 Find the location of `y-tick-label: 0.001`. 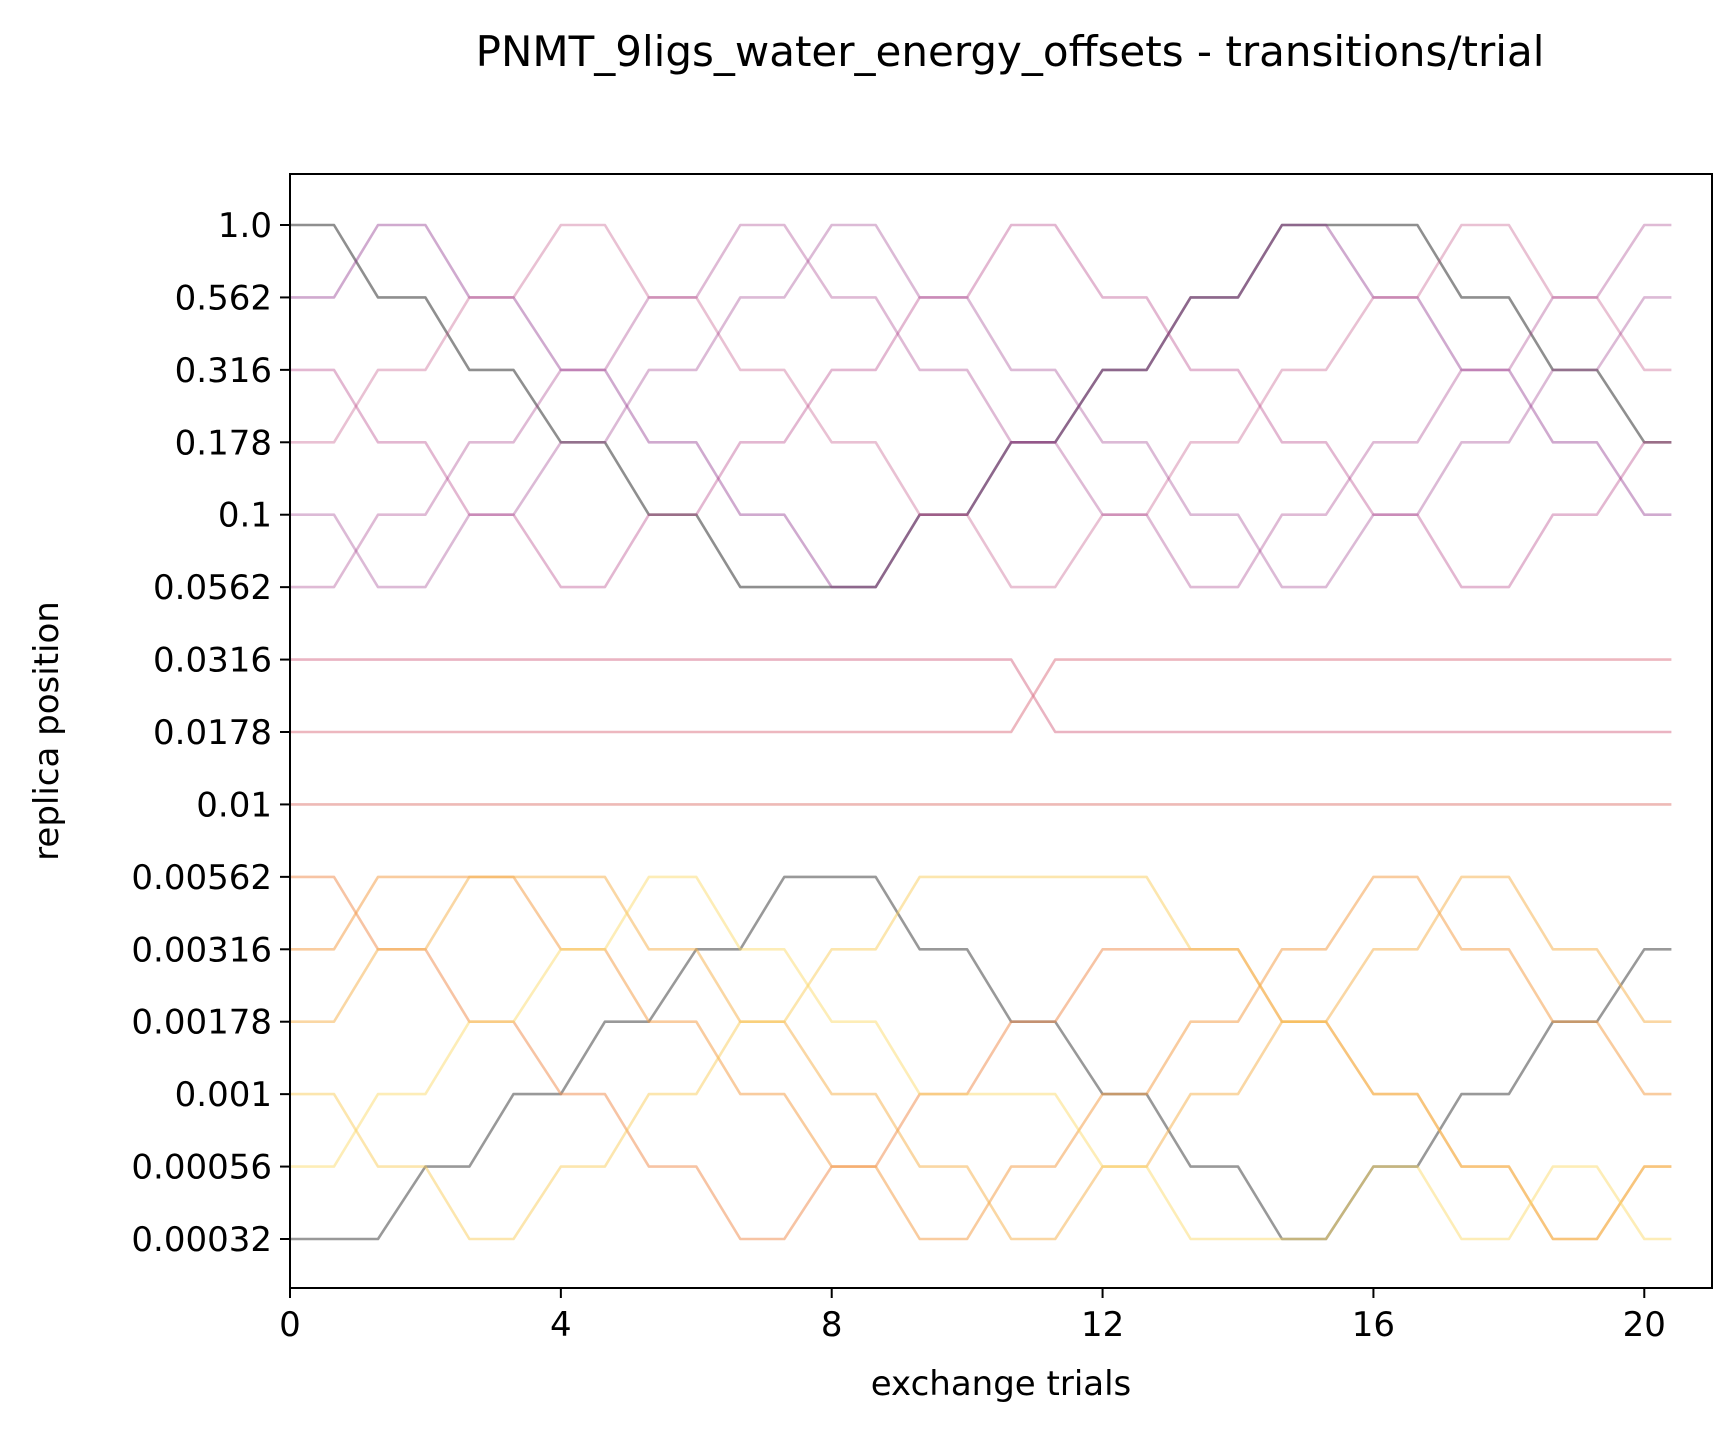

y-tick-label: 0.001 is located at coordinates (223, 1095).